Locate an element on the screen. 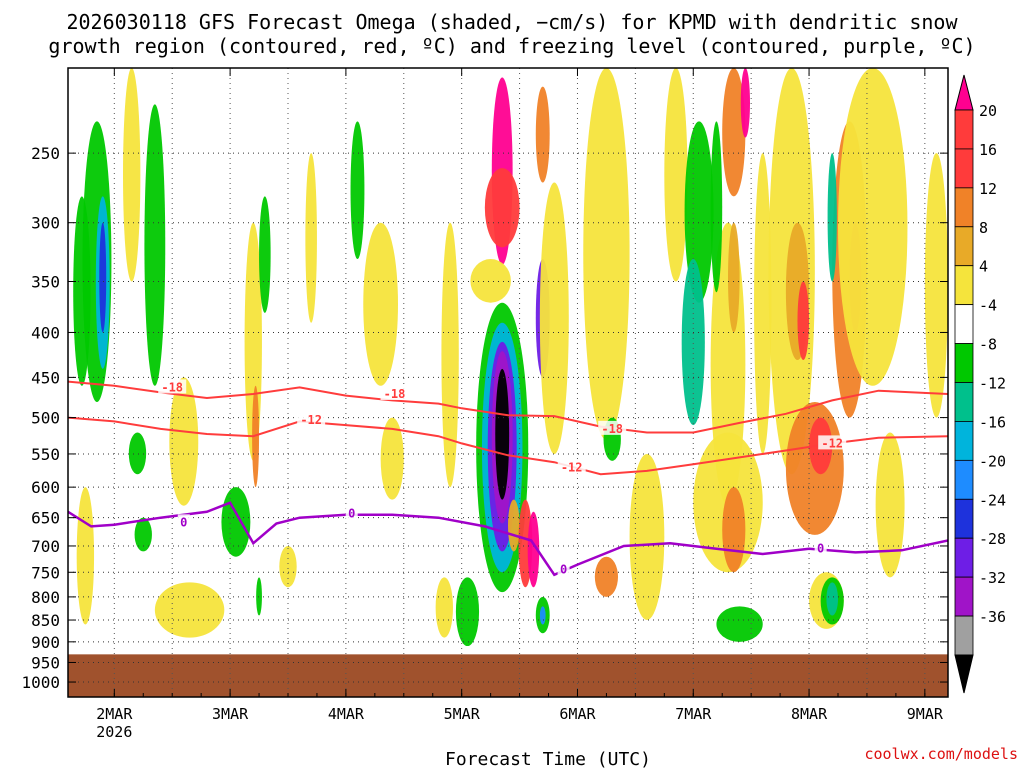 The height and width of the screenshot is (768, 1024). contour-label-3: -12 is located at coordinates (311, 420).